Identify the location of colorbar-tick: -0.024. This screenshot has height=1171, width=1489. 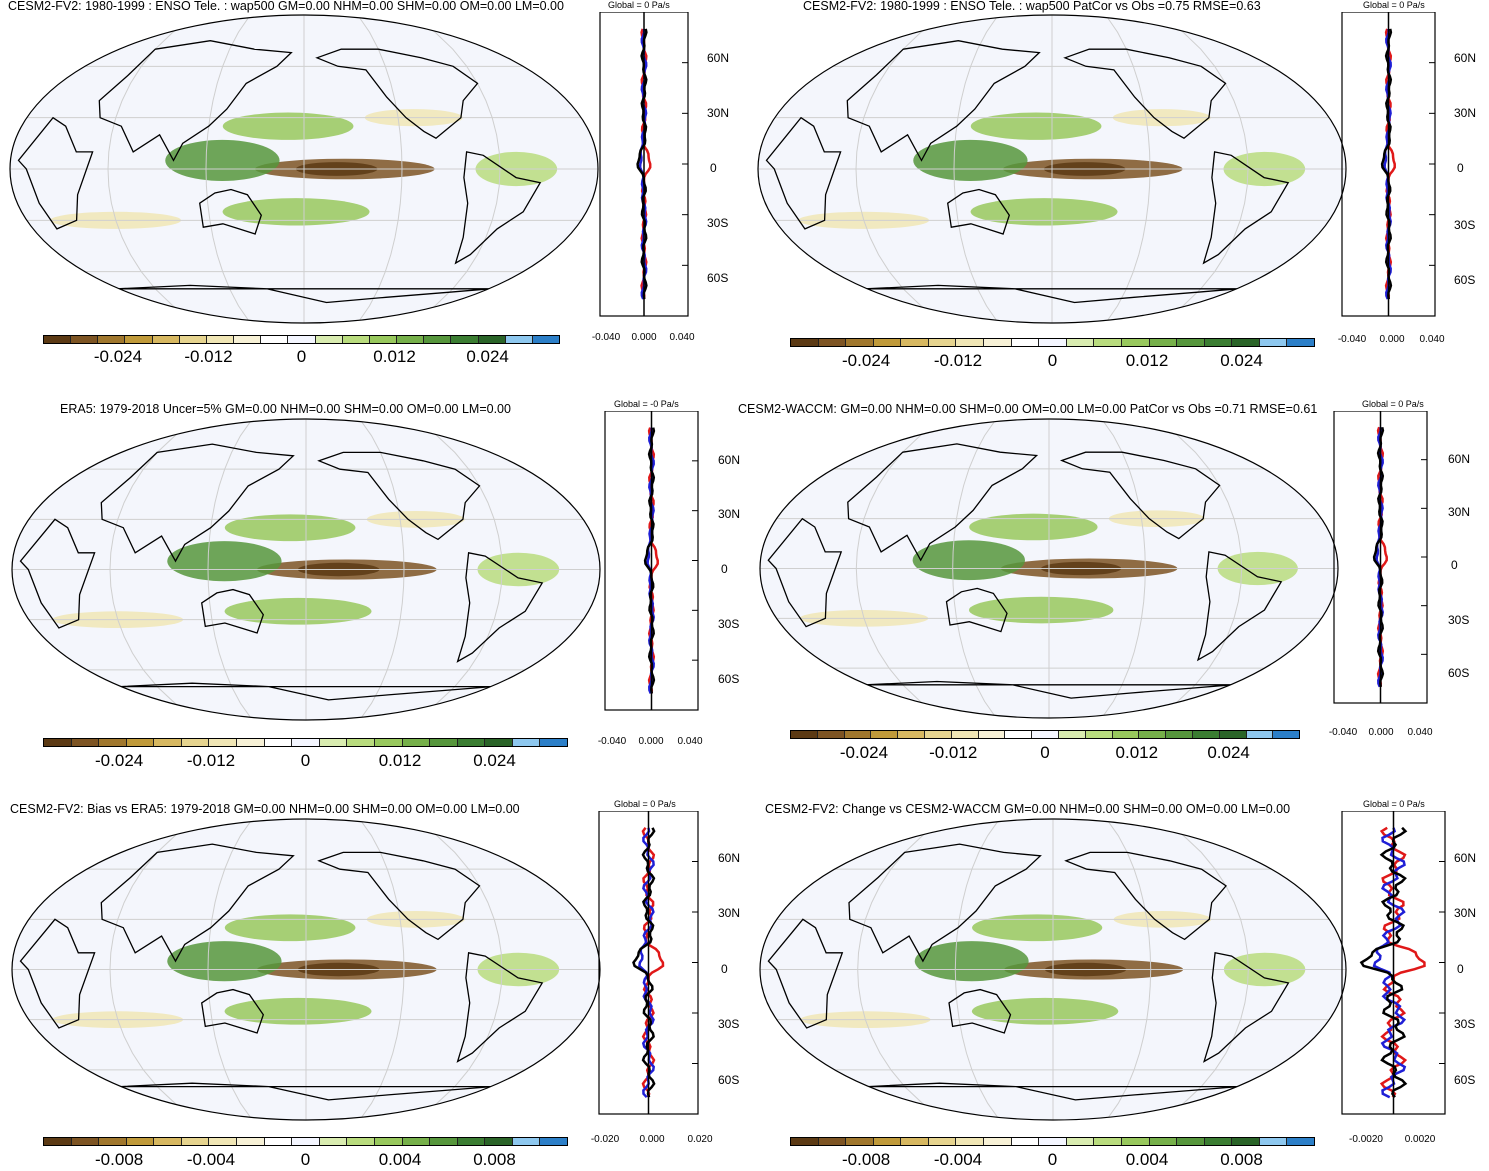
(866, 360).